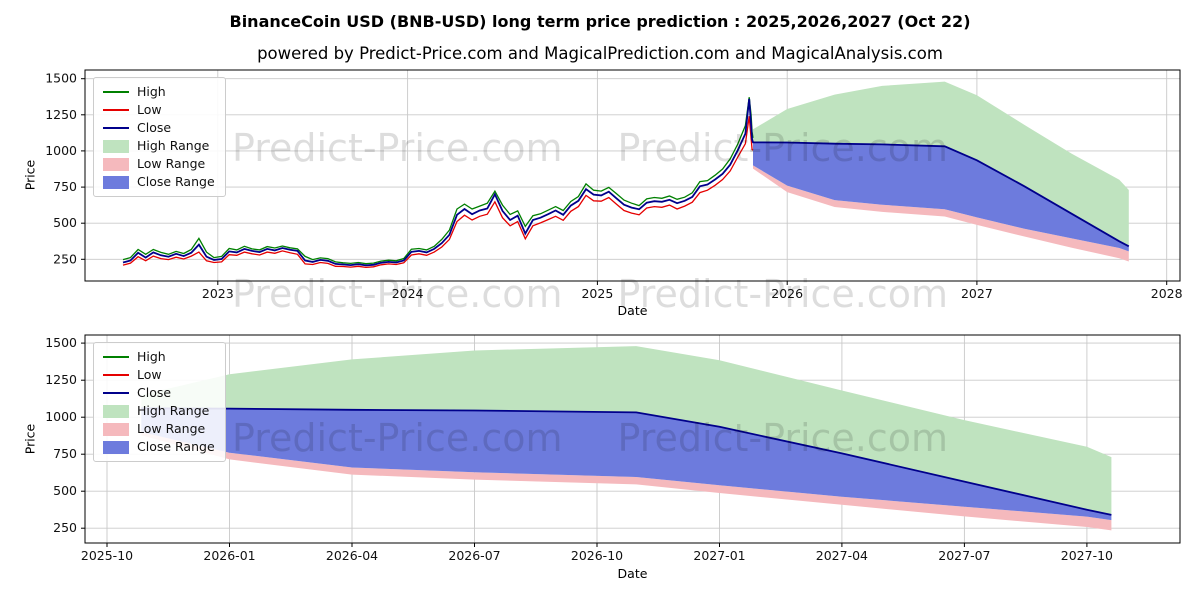 The image size is (1200, 600). Describe the element at coordinates (597, 555) in the screenshot. I see `x-tick-label: 2026-10` at that location.